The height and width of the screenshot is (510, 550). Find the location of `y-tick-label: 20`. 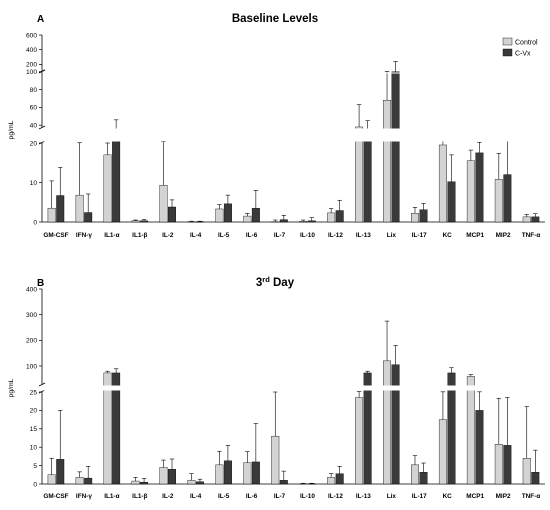

y-tick-label: 20 is located at coordinates (34, 143).